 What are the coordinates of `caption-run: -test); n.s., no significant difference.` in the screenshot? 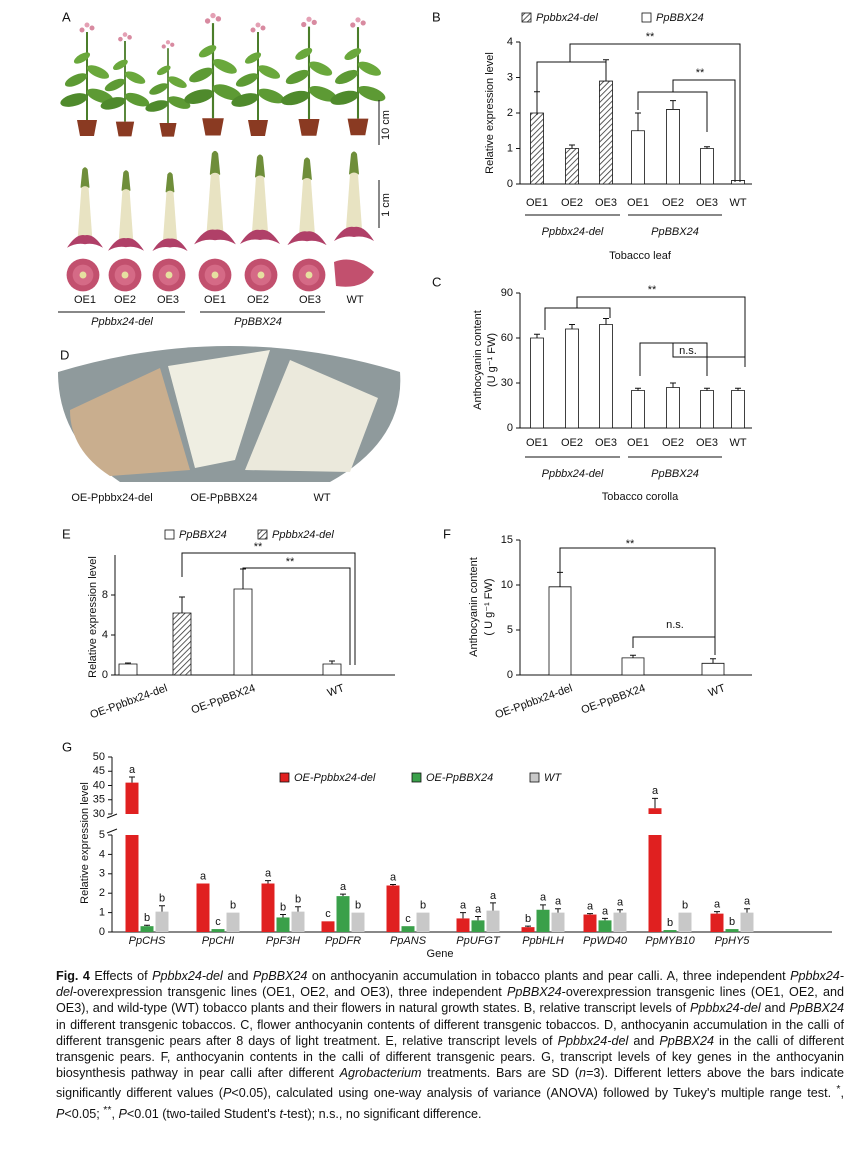 It's located at (382, 1114).